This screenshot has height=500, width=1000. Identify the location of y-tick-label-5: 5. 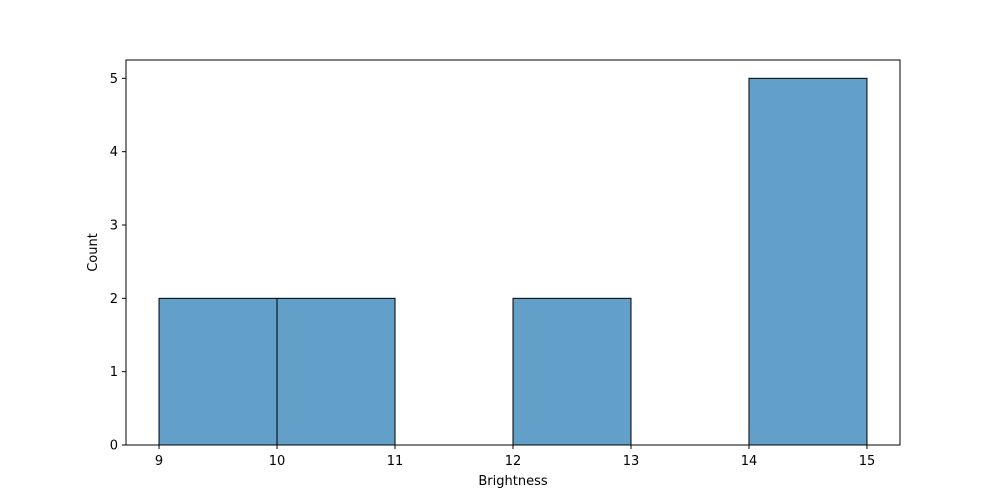
(114, 79).